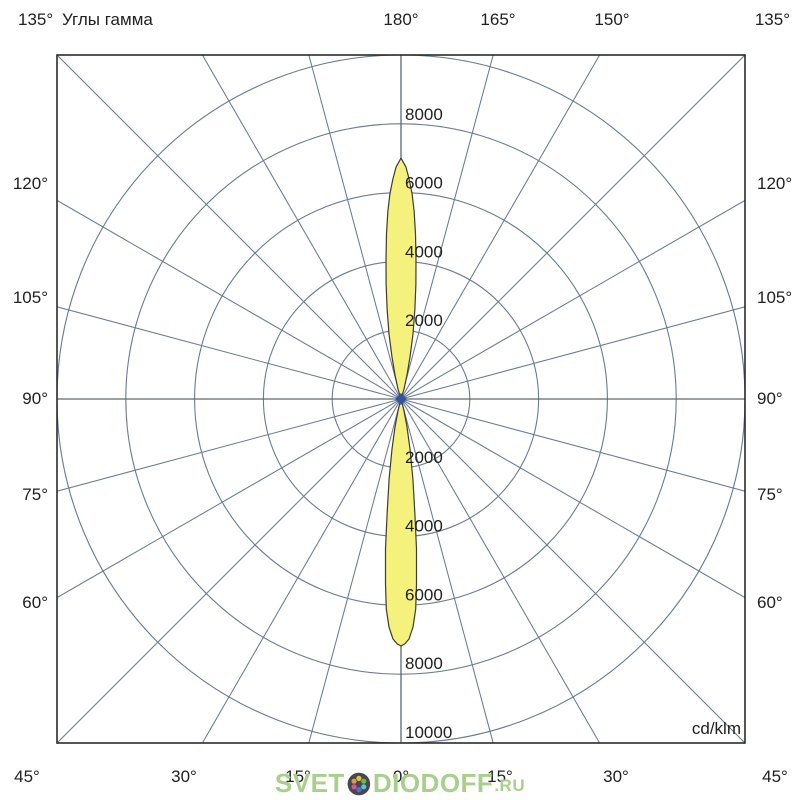  Describe the element at coordinates (424, 183) in the screenshot. I see `ring-label-up-6000: 6000` at that location.